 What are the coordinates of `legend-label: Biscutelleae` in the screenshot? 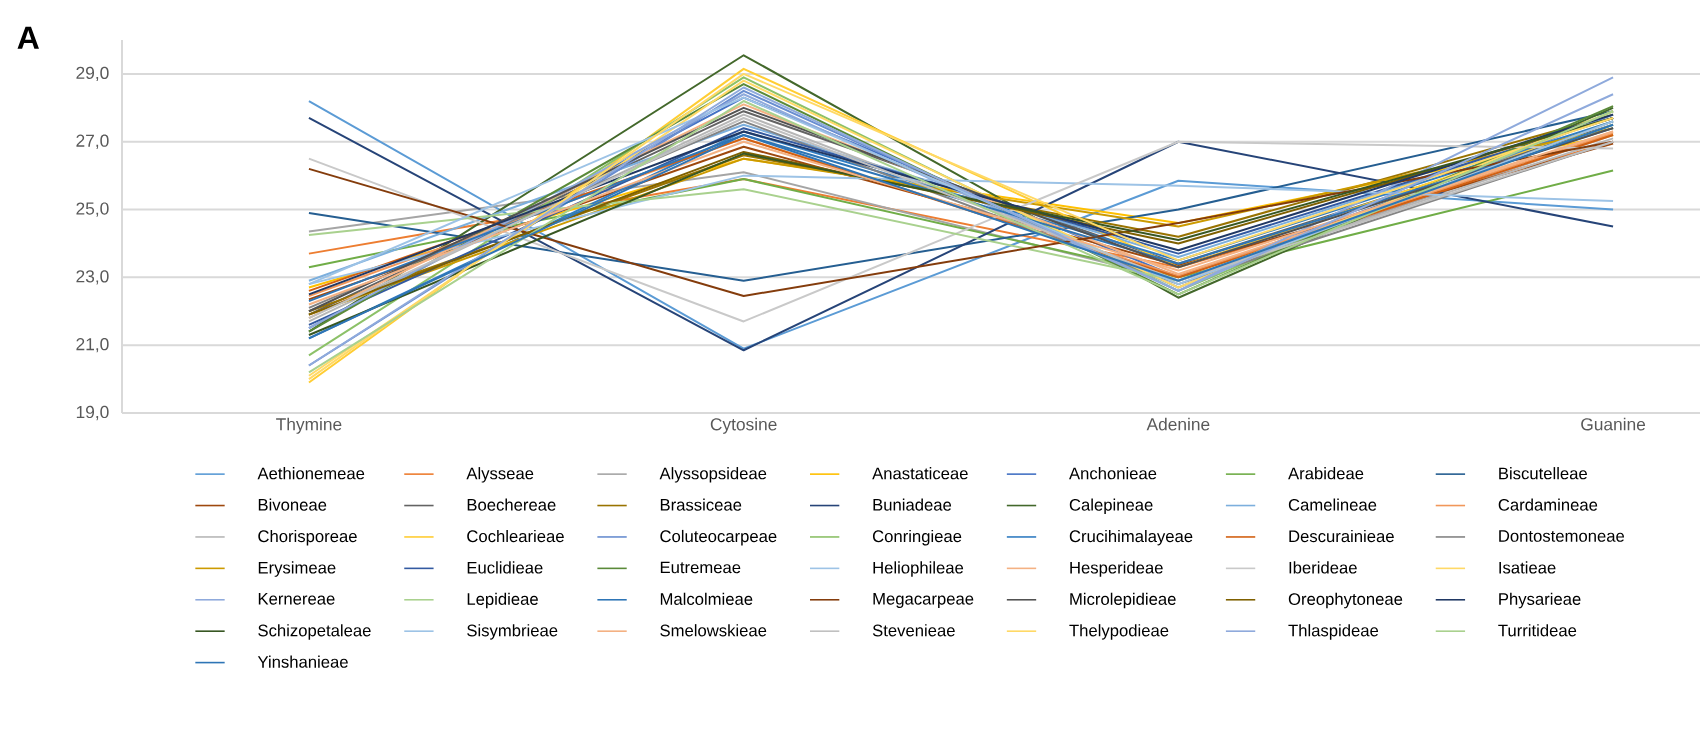 It's located at (1543, 473).